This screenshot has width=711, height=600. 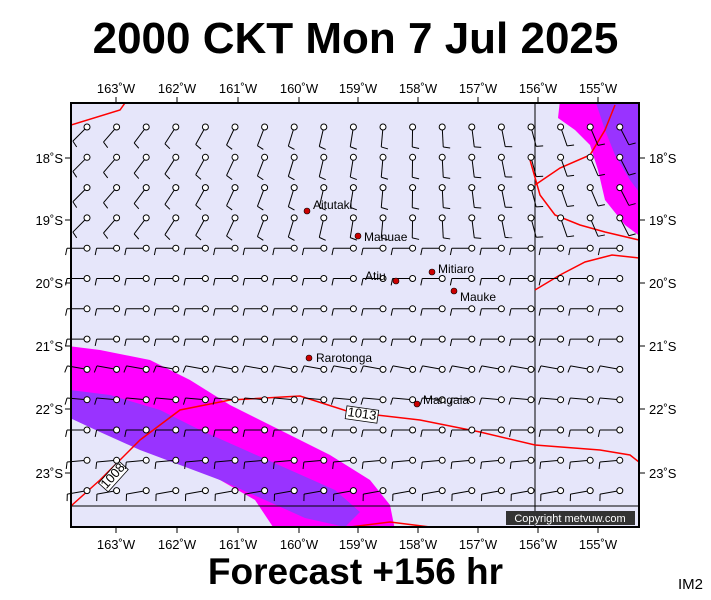 What do you see at coordinates (478, 88) in the screenshot?
I see `top-label-157w: 157˚W` at bounding box center [478, 88].